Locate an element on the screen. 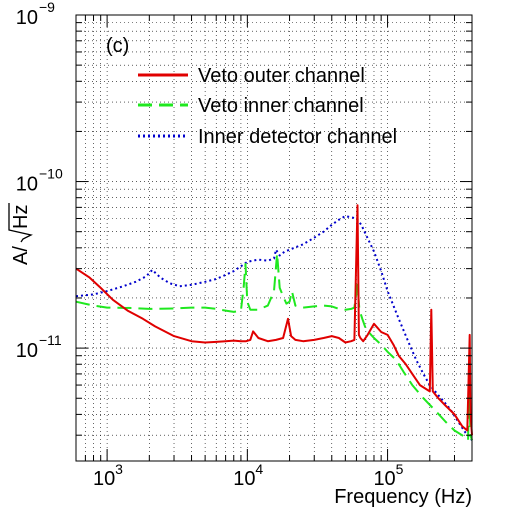 Image resolution: width=512 pixels, height=512 pixels. legend-label-veto-inner: Veto inner channel is located at coordinates (281, 106).